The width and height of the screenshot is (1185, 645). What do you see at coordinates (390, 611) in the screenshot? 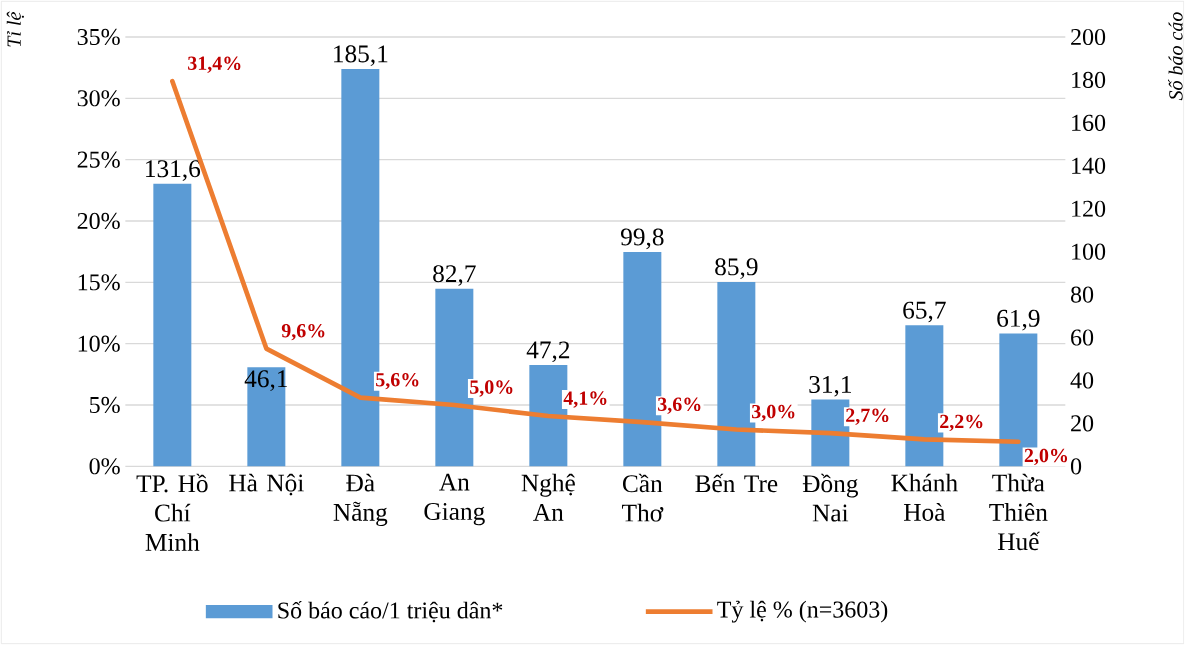
I see `legend-label: Số báo cáo/1 triệu dân*` at bounding box center [390, 611].